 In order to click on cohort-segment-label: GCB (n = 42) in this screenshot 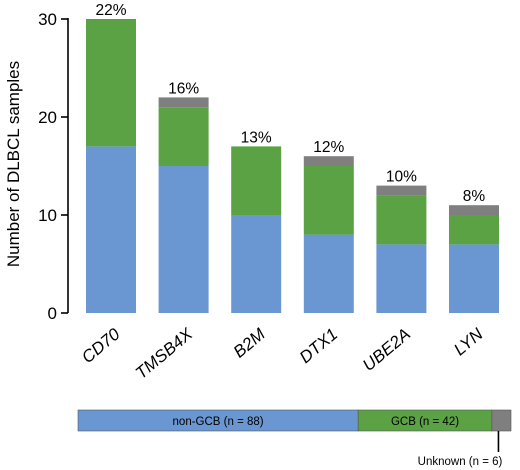, I will do `click(425, 422)`.